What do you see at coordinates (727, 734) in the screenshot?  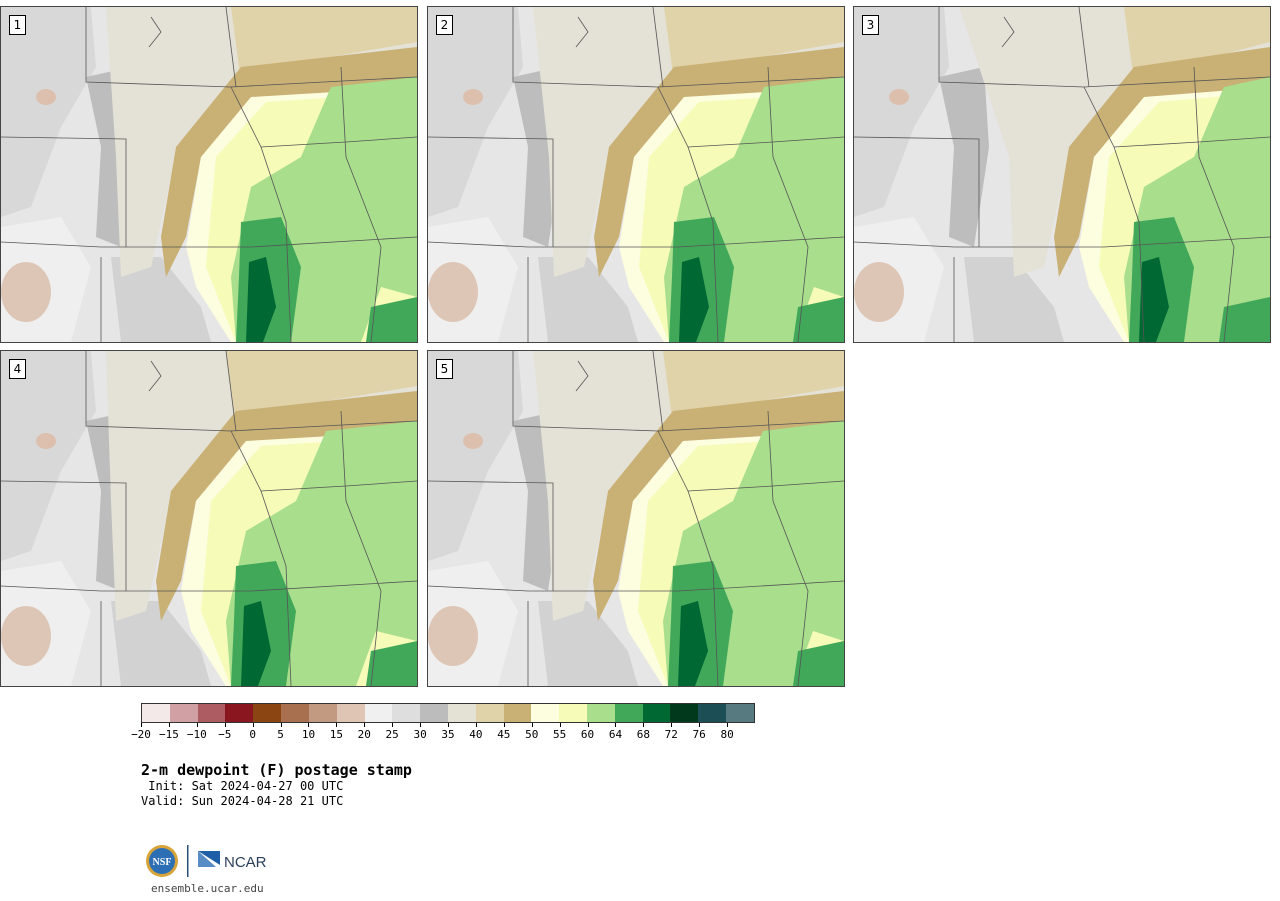 I see `colorbar-tick-label: 80` at bounding box center [727, 734].